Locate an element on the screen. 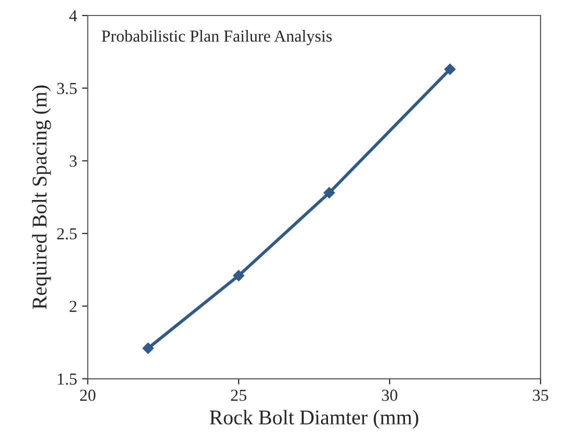 This screenshot has width=566, height=443. x-tick-label: 25 is located at coordinates (238, 395).